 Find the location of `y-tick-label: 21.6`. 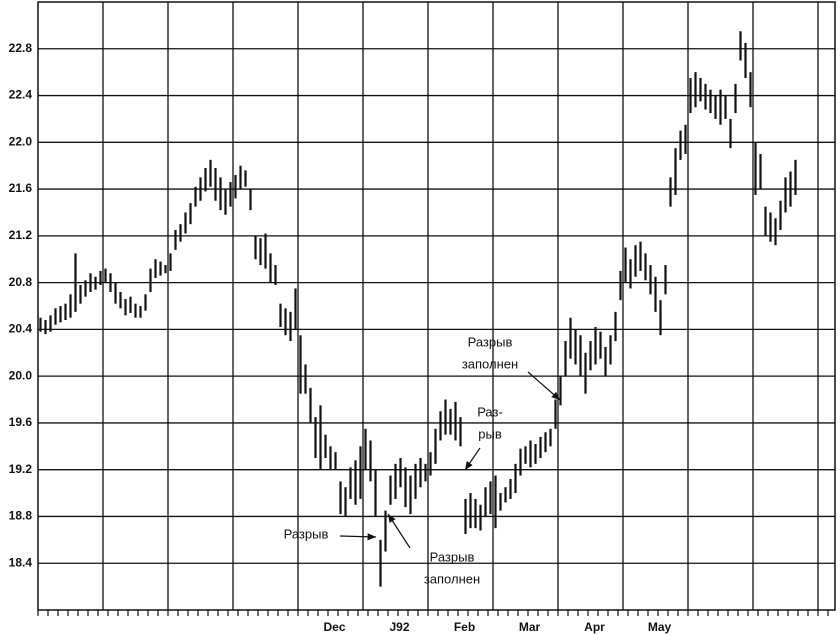

y-tick-label: 21.6 is located at coordinates (21, 188).